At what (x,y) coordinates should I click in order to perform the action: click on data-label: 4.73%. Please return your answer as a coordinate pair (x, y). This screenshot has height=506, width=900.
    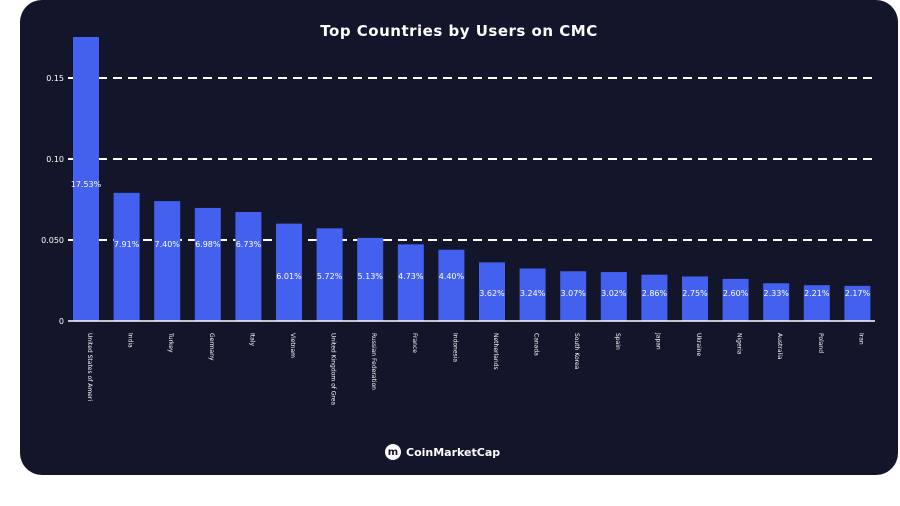
    Looking at the image, I should click on (411, 276).